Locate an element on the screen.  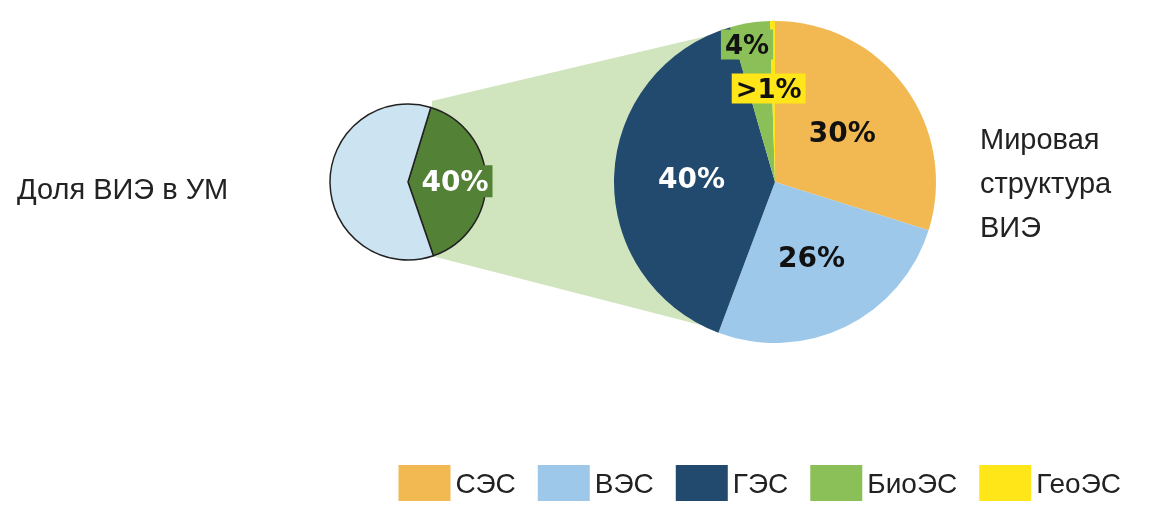
legend-label: ГЭС is located at coordinates (760, 483).